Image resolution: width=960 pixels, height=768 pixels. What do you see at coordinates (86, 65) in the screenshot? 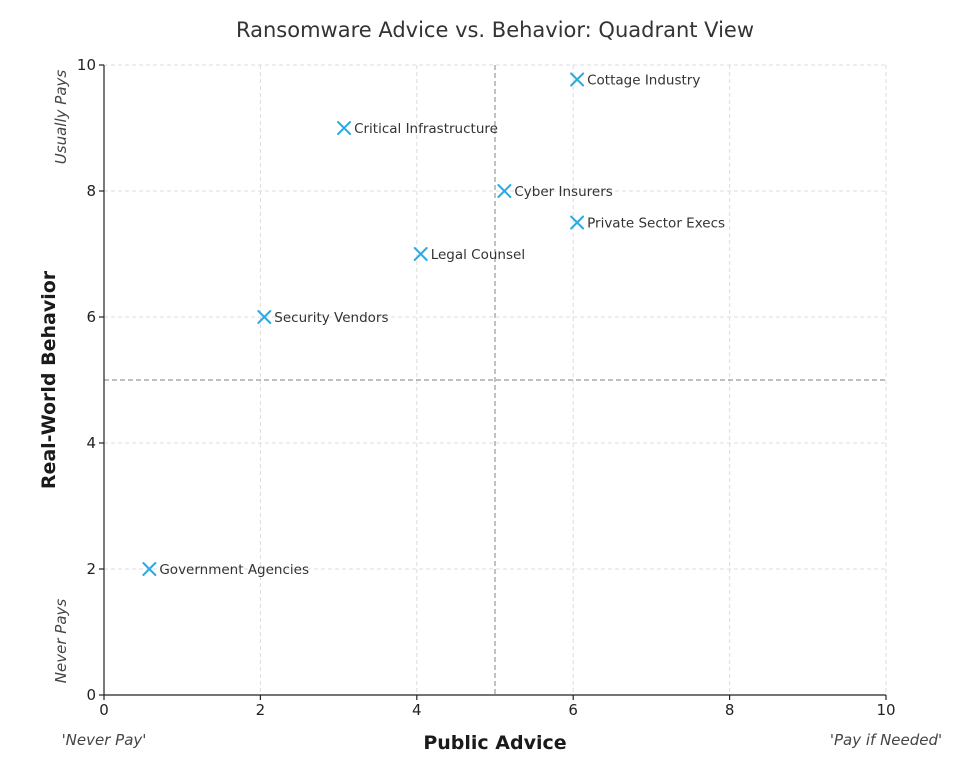
I see `y-tick-label-5: 10` at bounding box center [86, 65].